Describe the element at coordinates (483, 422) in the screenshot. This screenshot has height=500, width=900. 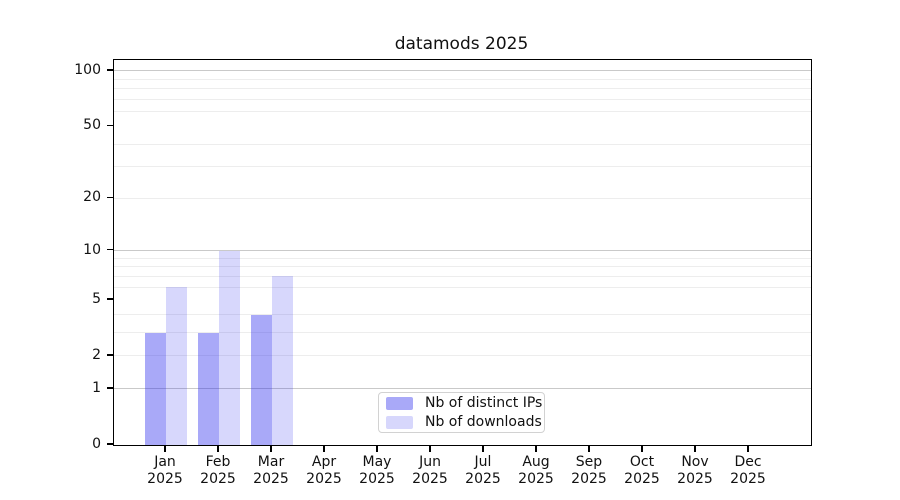
I see `legend-label-downloads: Nb of downloads` at that location.